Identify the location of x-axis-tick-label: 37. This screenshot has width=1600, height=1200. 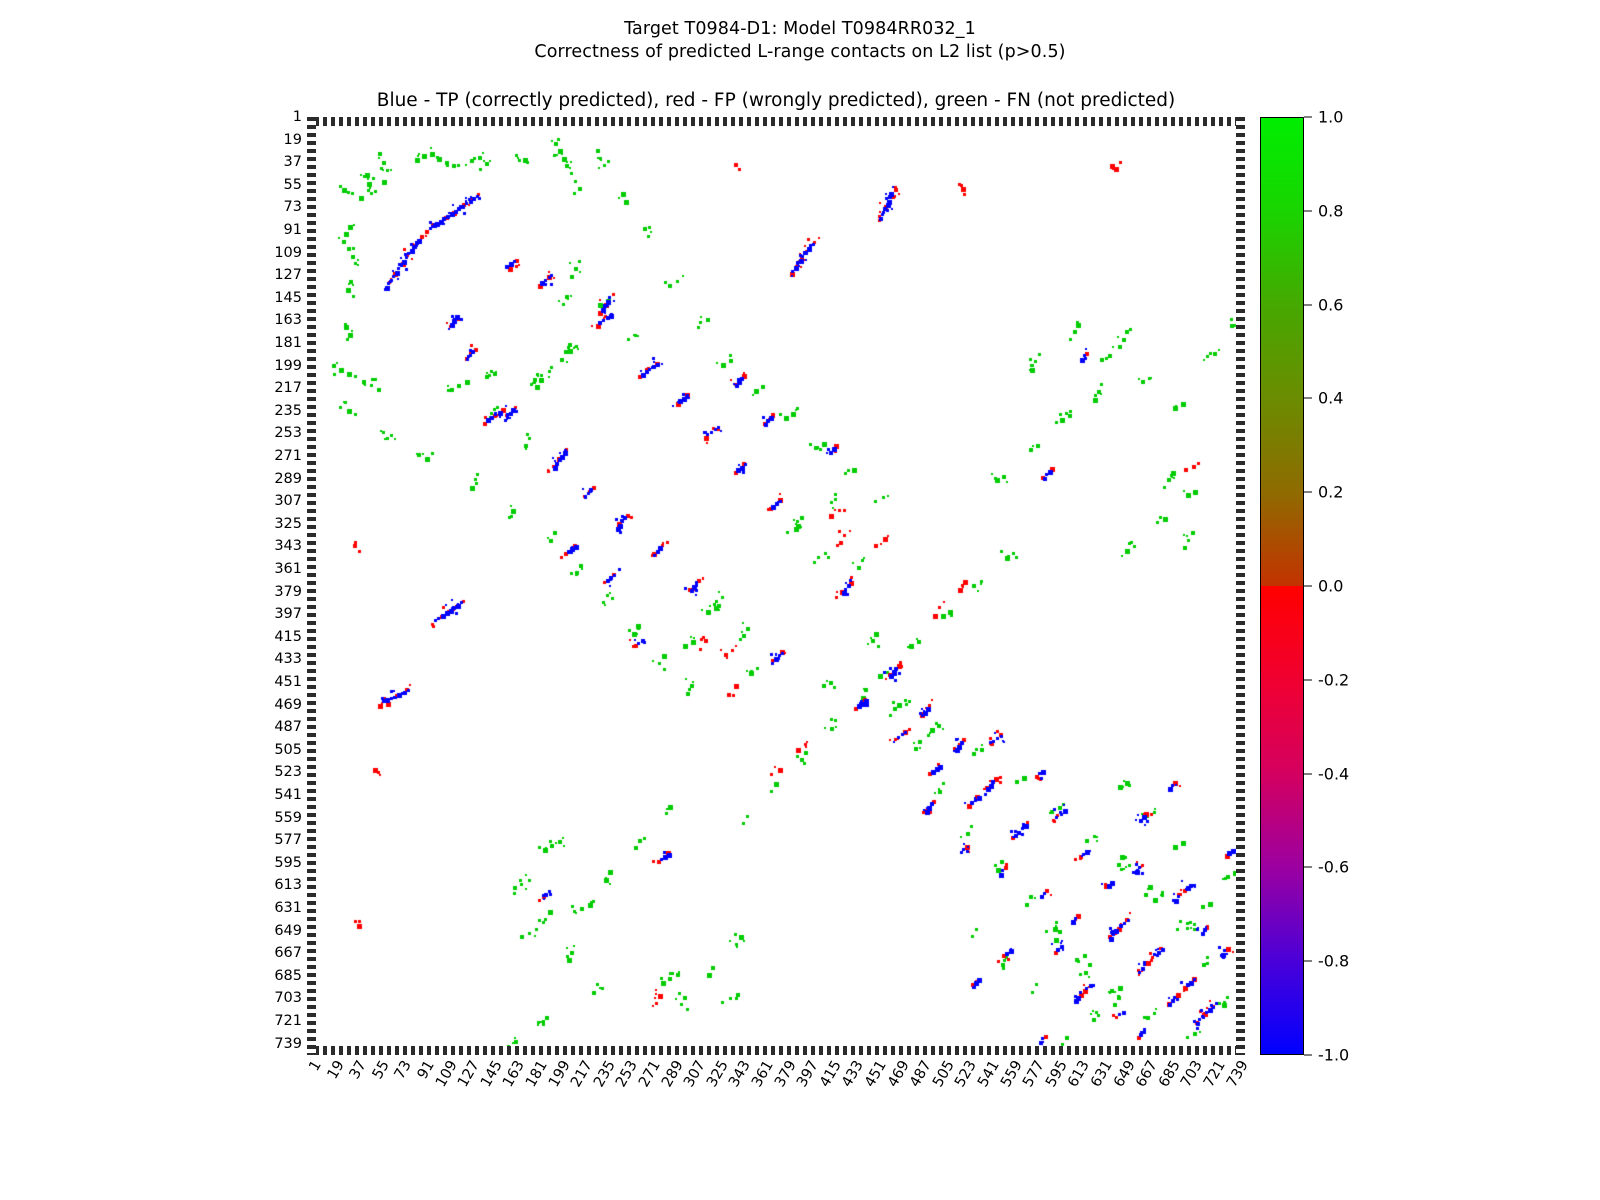
(358, 1070).